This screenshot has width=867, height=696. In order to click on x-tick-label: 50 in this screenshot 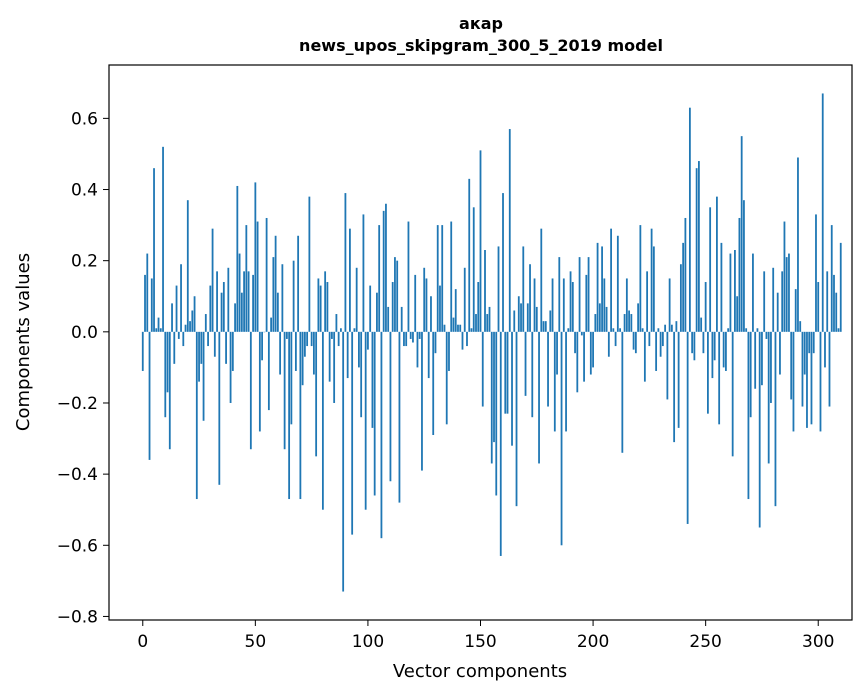, I will do `click(256, 642)`.